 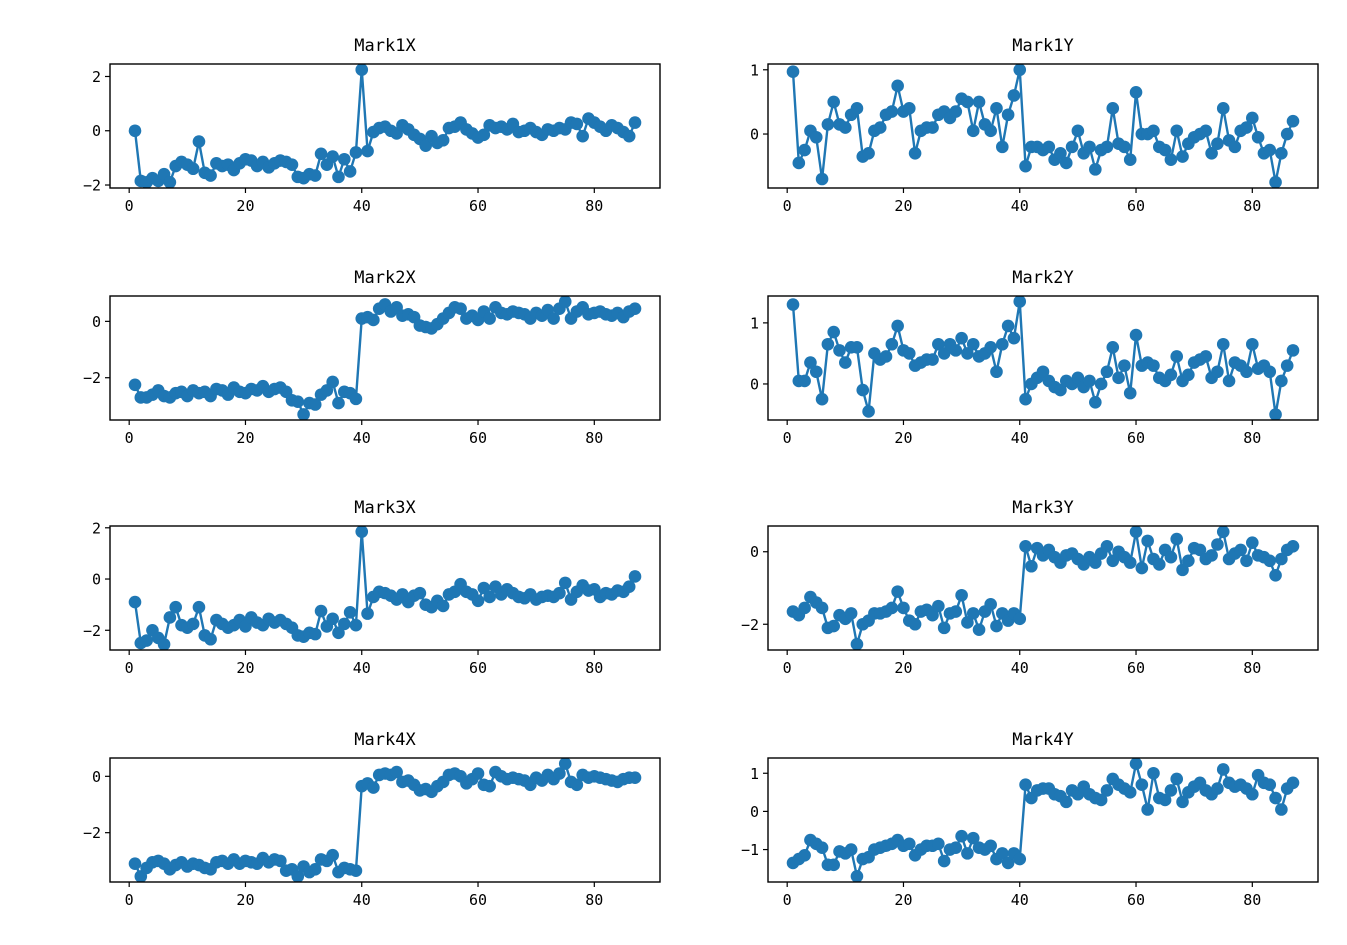 What do you see at coordinates (1043, 278) in the screenshot?
I see `chart-title-mark2y: Mark2Y` at bounding box center [1043, 278].